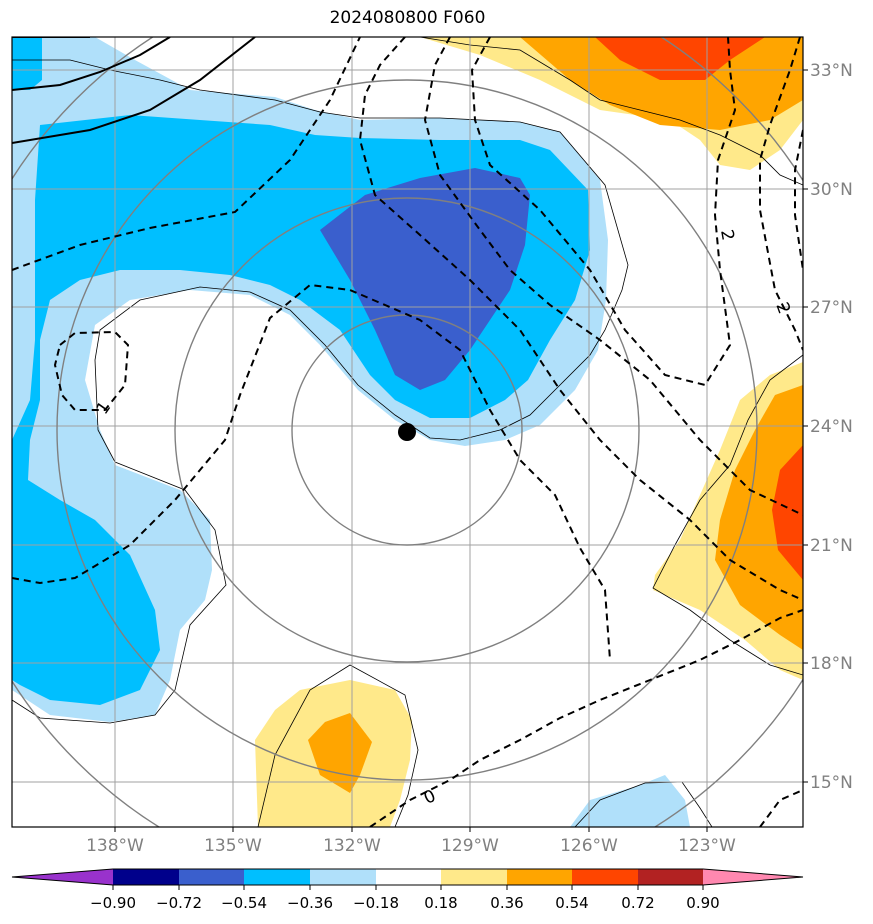 Image resolution: width=873 pixels, height=924 pixels. What do you see at coordinates (702, 903) in the screenshot?
I see `colorbar-tick-label: 0.90` at bounding box center [702, 903].